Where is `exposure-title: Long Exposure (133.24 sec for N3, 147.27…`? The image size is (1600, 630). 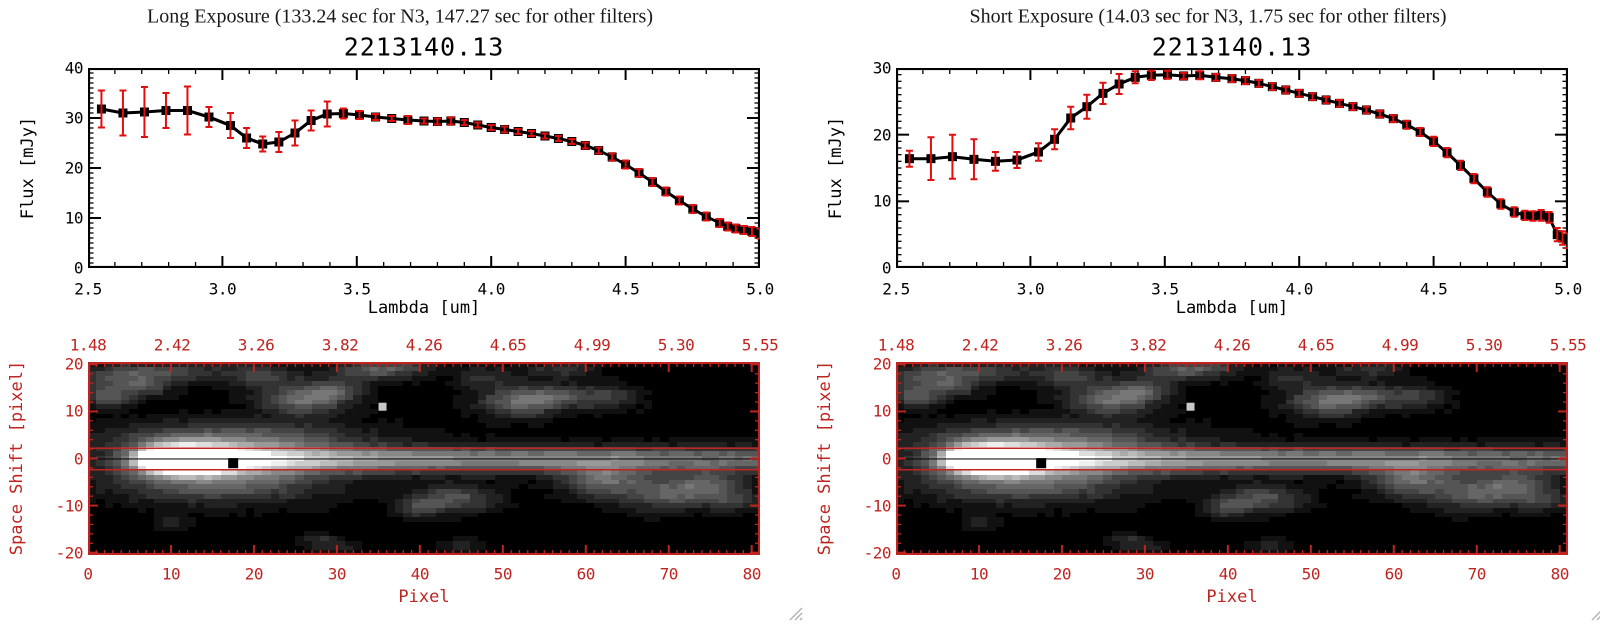
exposure-title: Long Exposure (133.24 sec for N3, 147.27… is located at coordinates (400, 16).